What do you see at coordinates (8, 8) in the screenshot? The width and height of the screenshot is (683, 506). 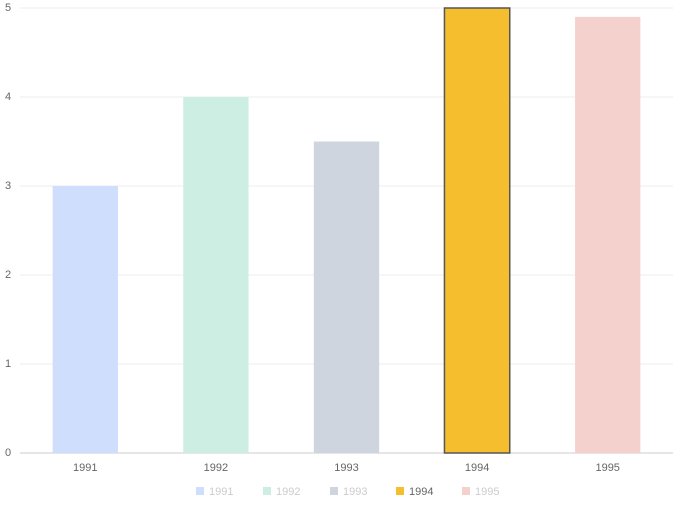 I see `y-tick-label: 5` at bounding box center [8, 8].